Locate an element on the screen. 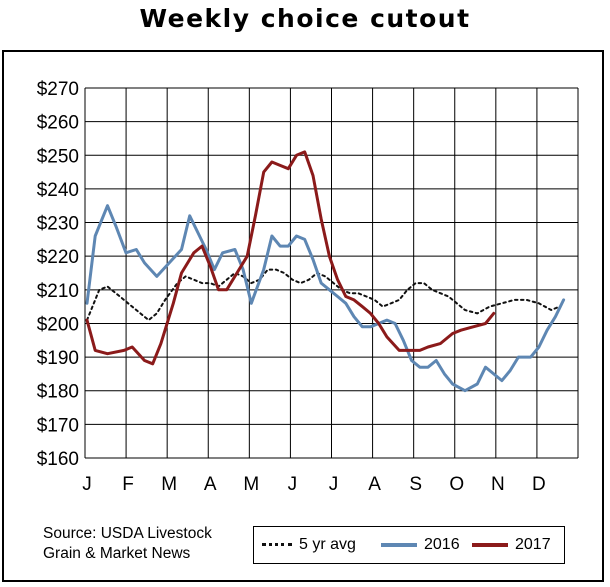 The image size is (610, 587). y-tick-label: $160 is located at coordinates (58, 459).